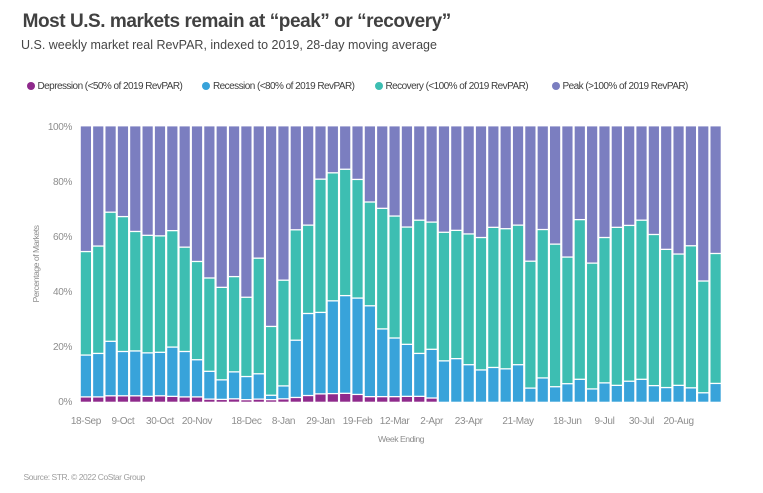  I want to click on svg-text: Percentage of Markets, so click(36, 263).